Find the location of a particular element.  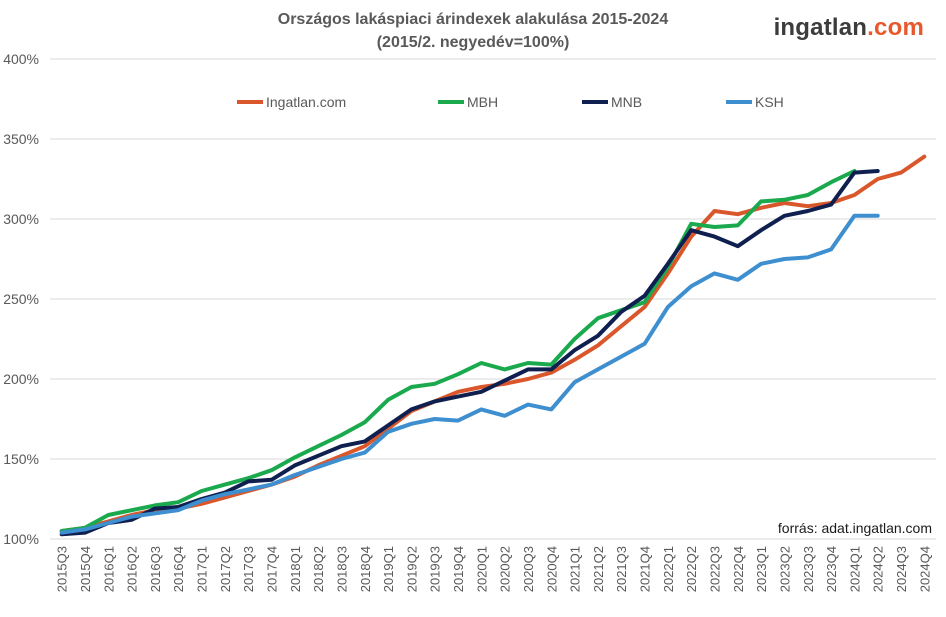

y-tick-label: 150% is located at coordinates (21, 459).